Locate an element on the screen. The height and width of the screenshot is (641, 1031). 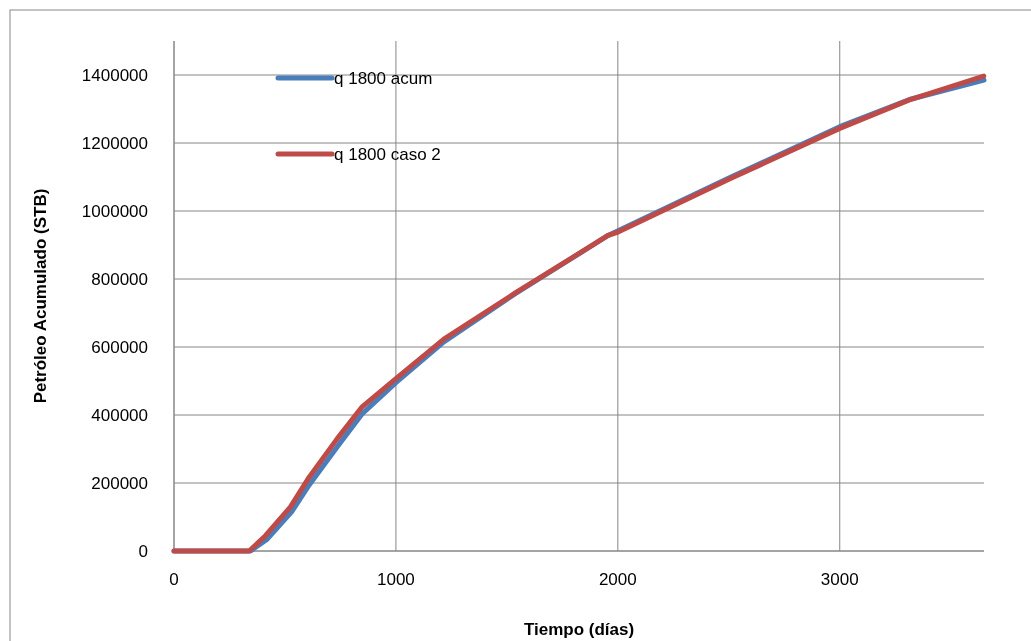
y-tick-label: 600000 is located at coordinates (119, 347).